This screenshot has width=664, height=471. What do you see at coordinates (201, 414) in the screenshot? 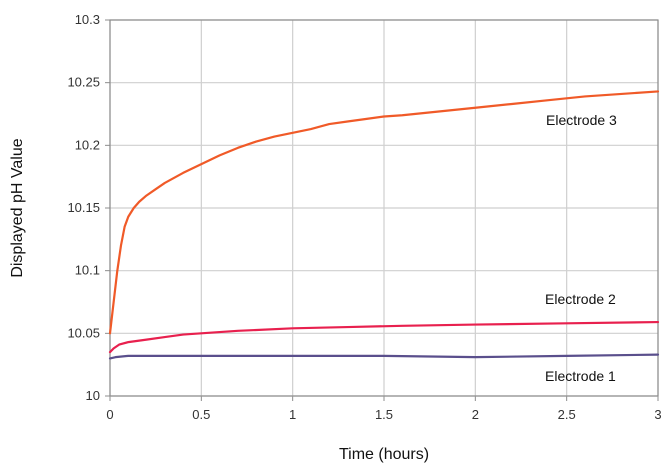
I see `x-tick-label: 0.5` at bounding box center [201, 414].